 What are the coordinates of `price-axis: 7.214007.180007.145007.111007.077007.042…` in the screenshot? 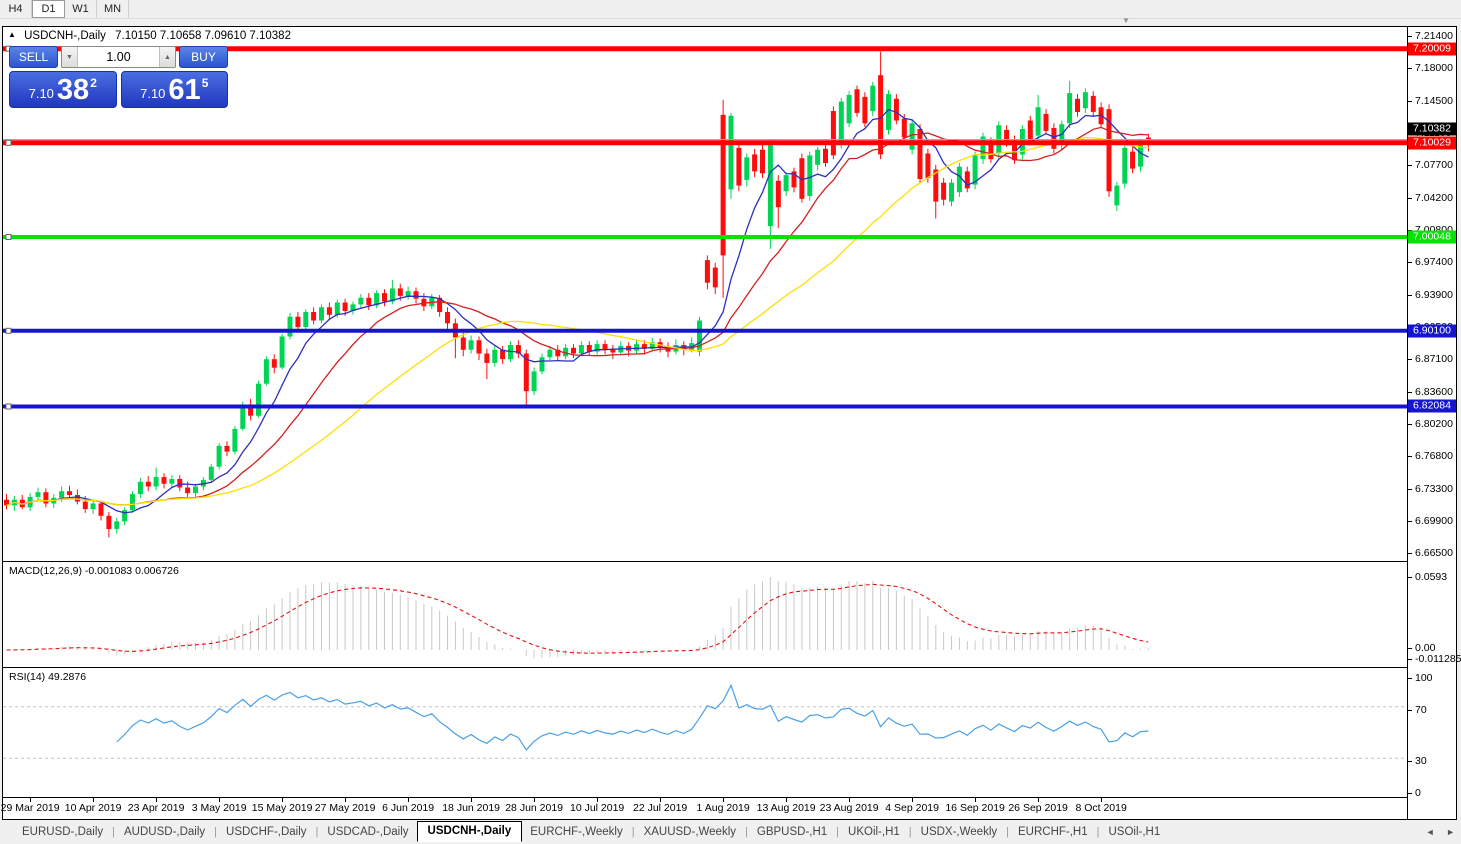 It's located at (1434, 423).